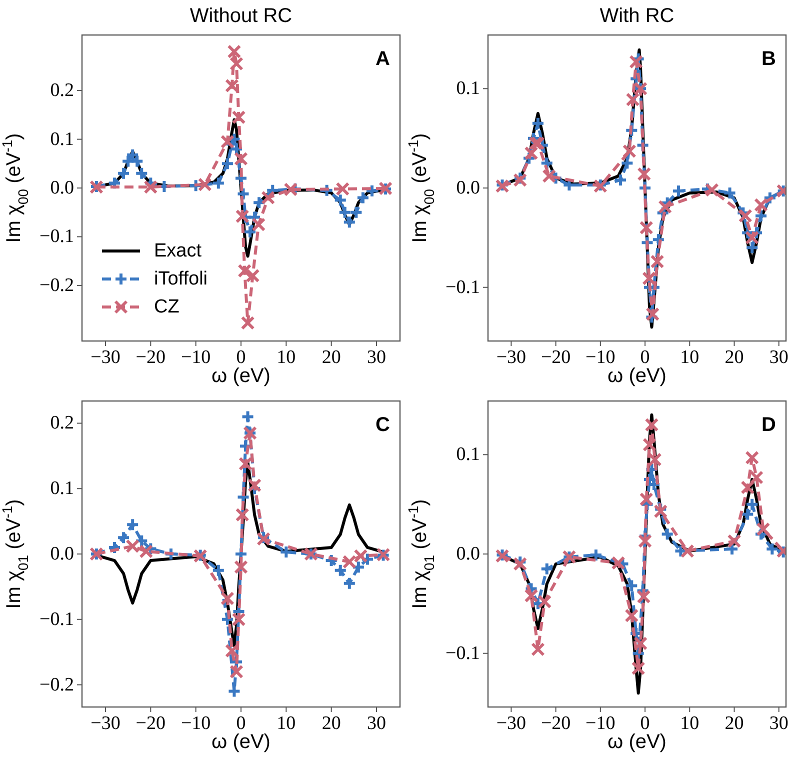 Image resolution: width=794 pixels, height=760 pixels. Describe the element at coordinates (769, 425) in the screenshot. I see `annotation: D` at that location.